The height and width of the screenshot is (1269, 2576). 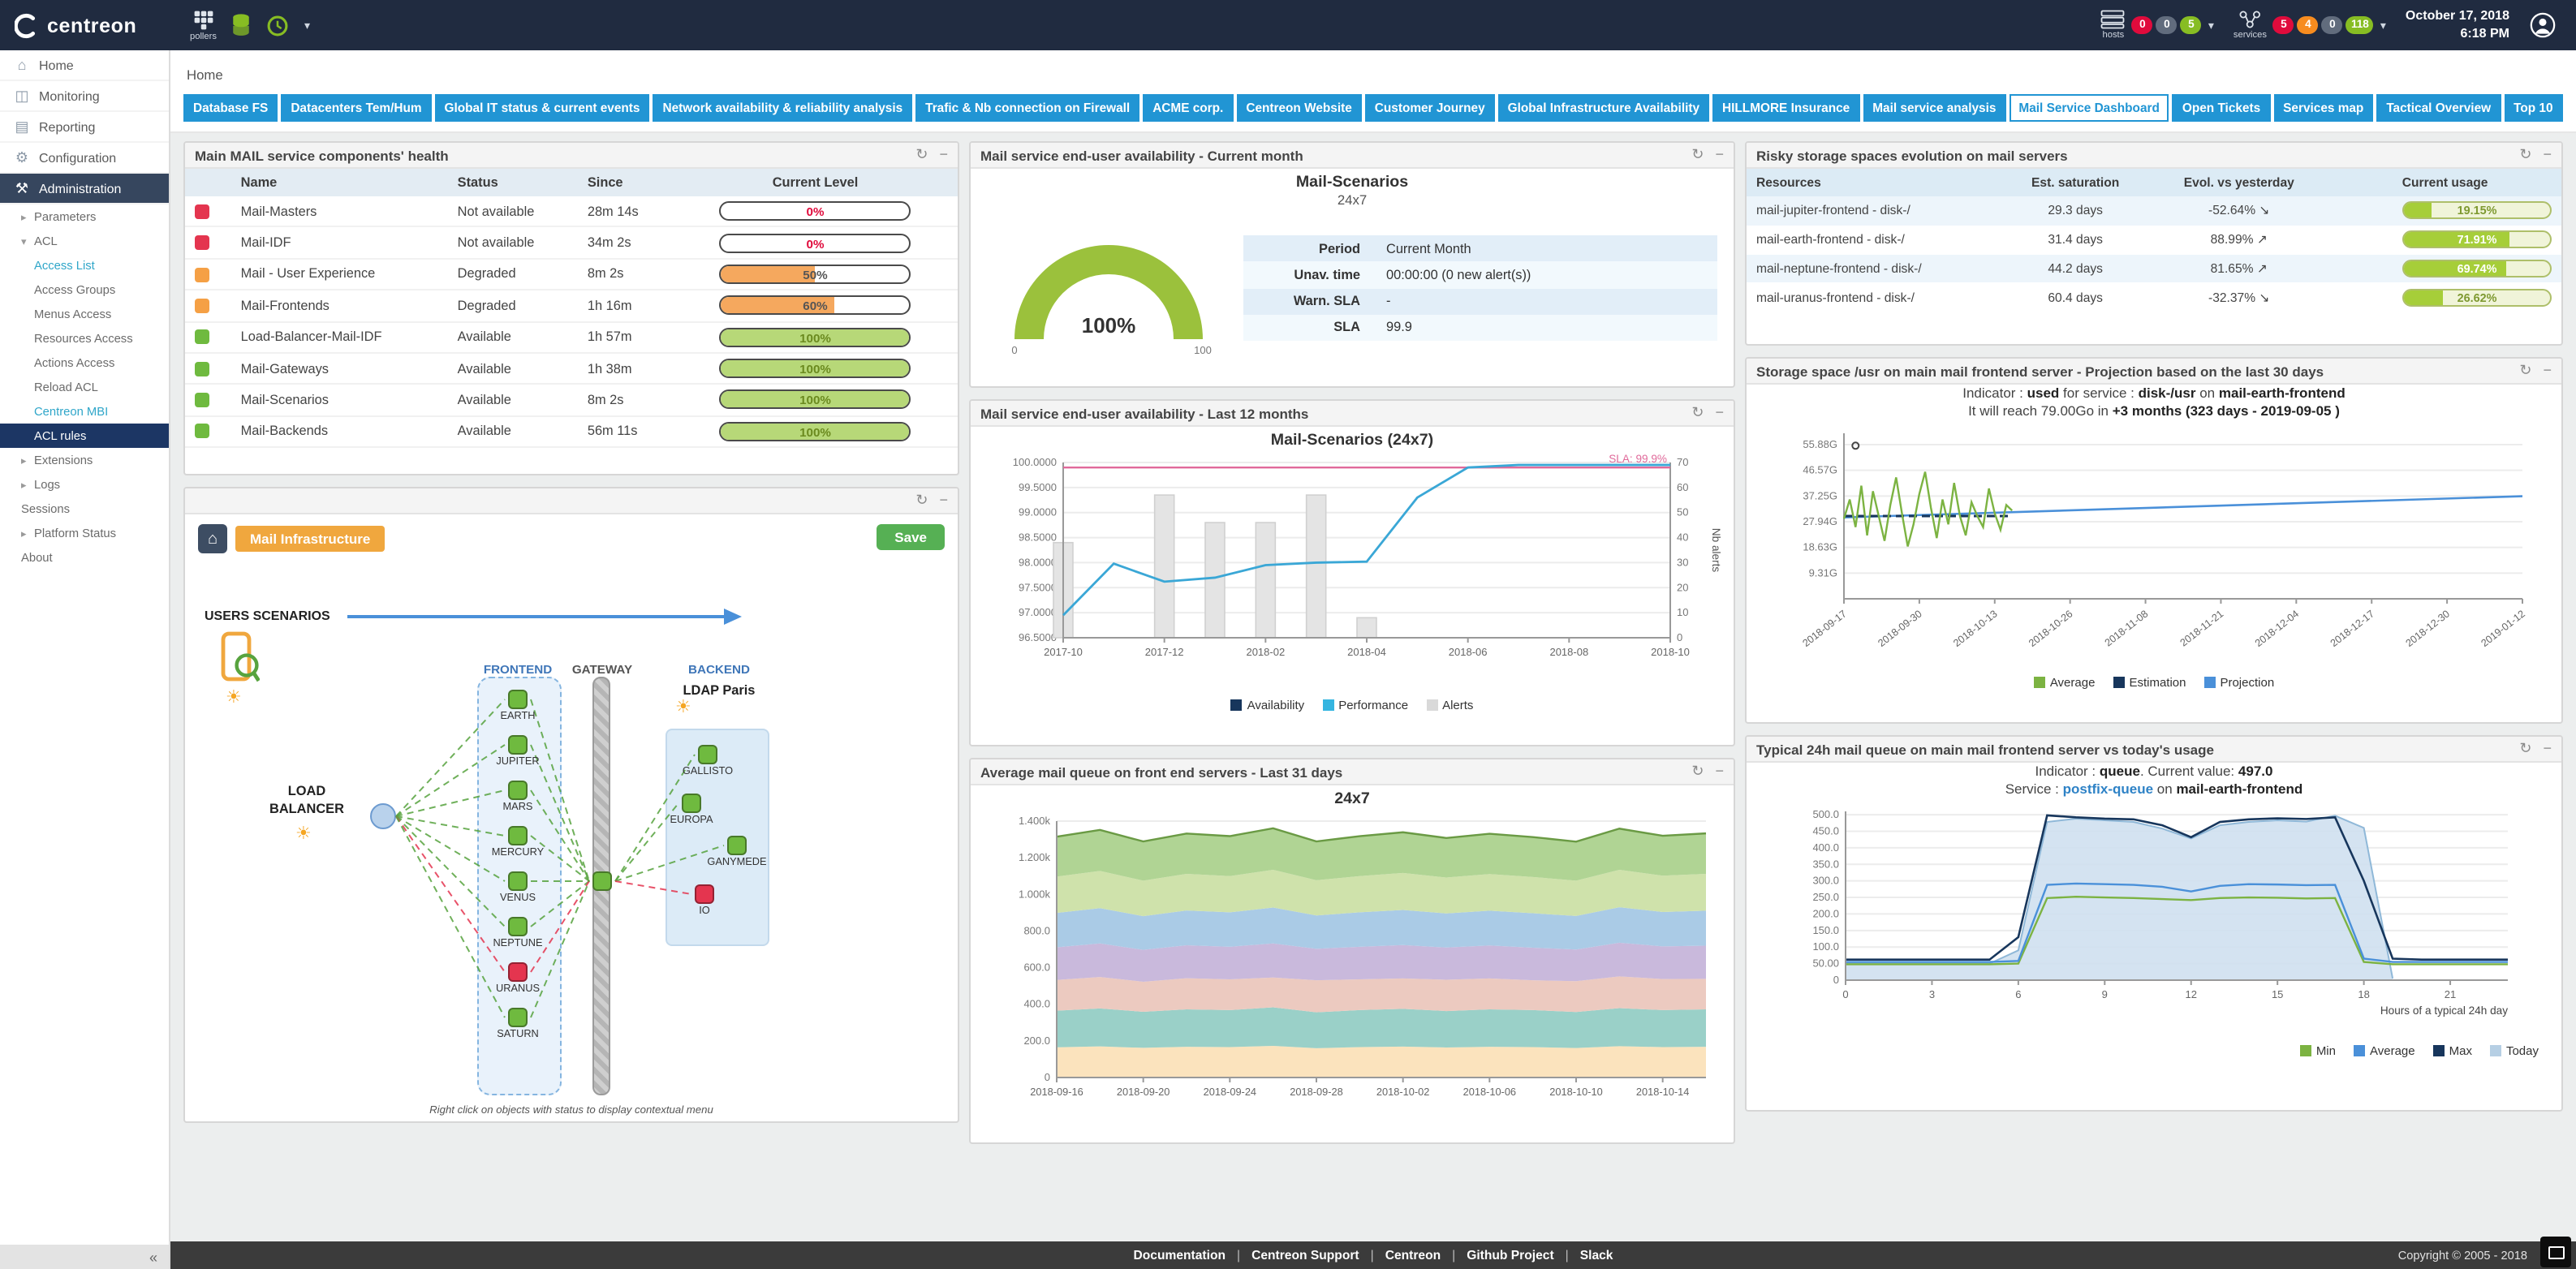 What do you see at coordinates (84, 158) in the screenshot?
I see `sidebar-item-configuration: ⚙ Configuration` at bounding box center [84, 158].